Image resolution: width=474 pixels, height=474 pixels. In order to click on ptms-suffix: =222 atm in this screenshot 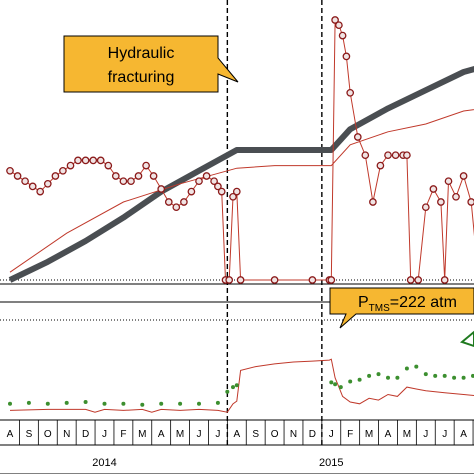, I will do `click(423, 302)`.